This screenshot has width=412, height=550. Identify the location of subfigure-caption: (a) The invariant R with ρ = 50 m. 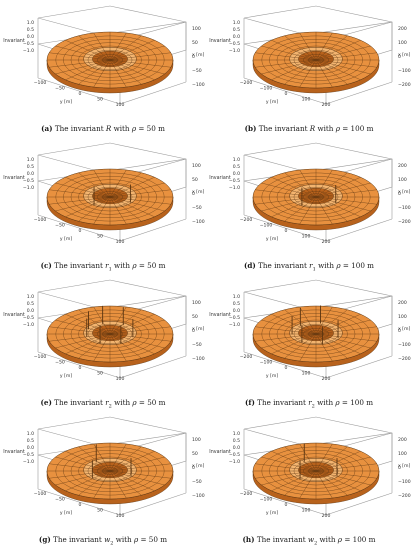
(103, 128).